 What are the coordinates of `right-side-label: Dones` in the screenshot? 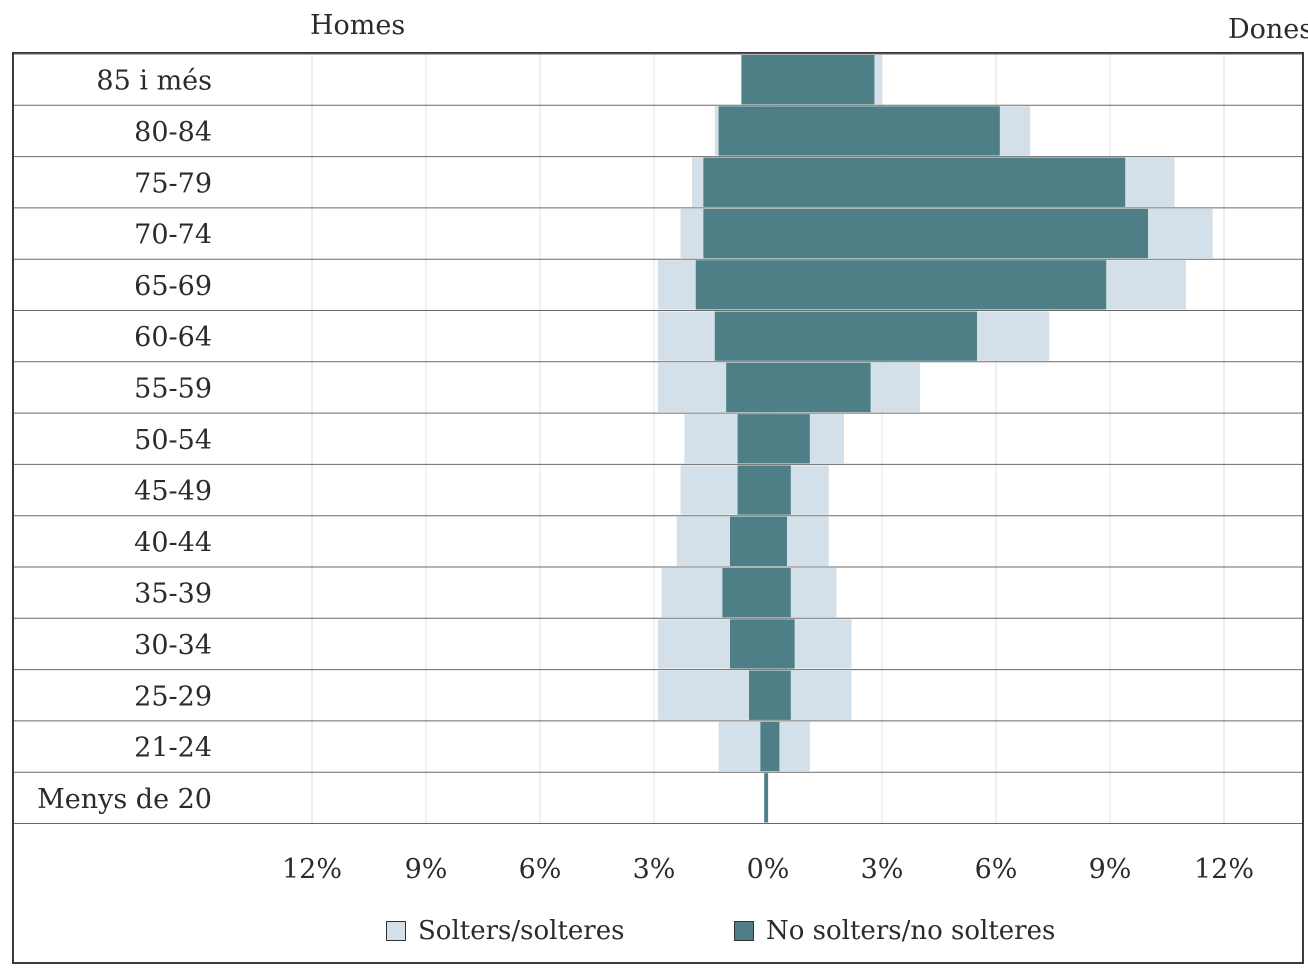 It's located at (1268, 29).